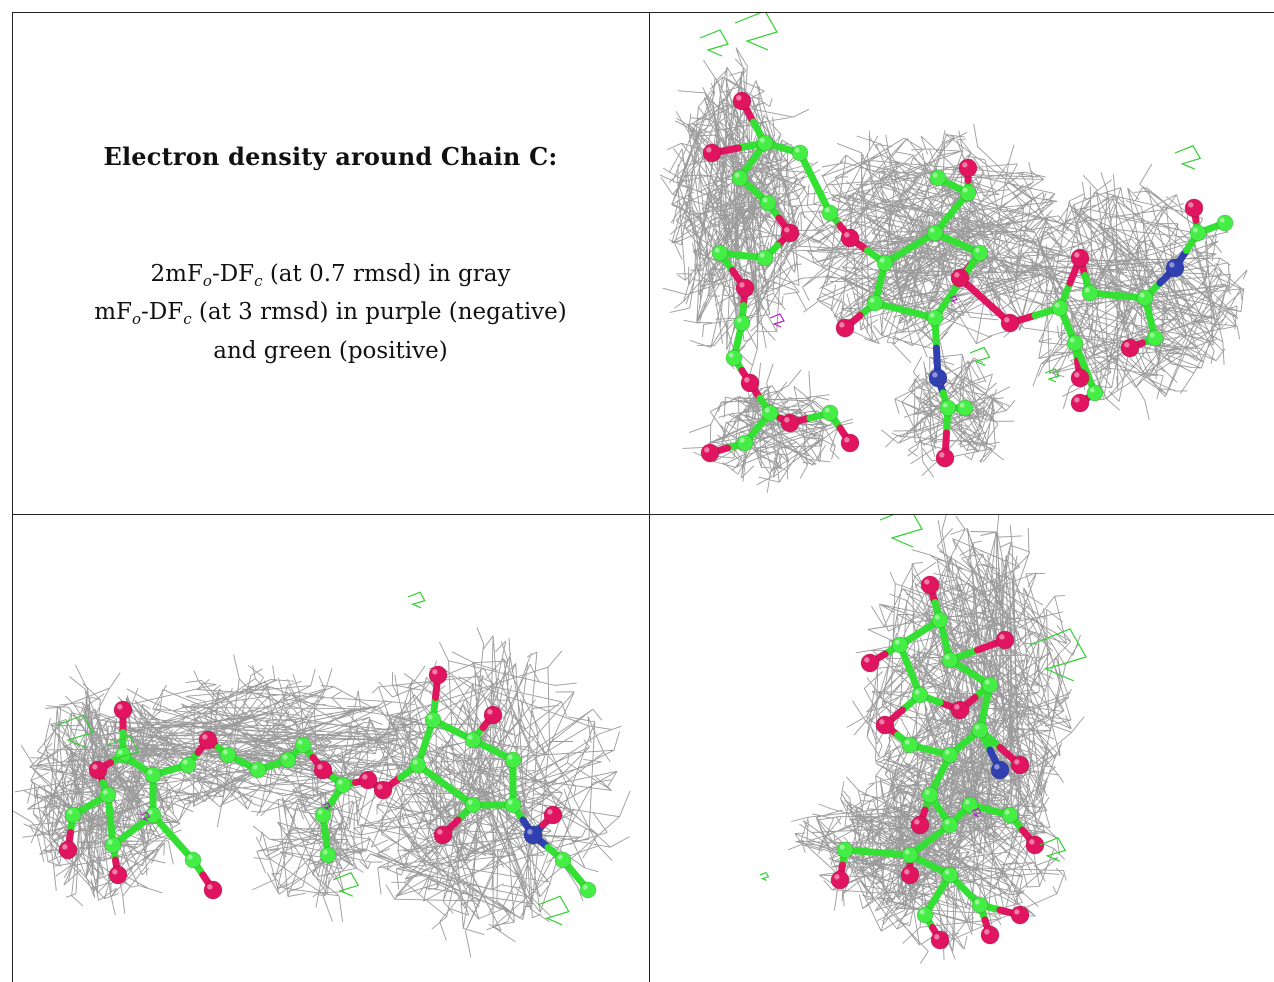 This screenshot has height=982, width=1274. Describe the element at coordinates (938, 378) in the screenshot. I see `nitrogen-atom` at that location.